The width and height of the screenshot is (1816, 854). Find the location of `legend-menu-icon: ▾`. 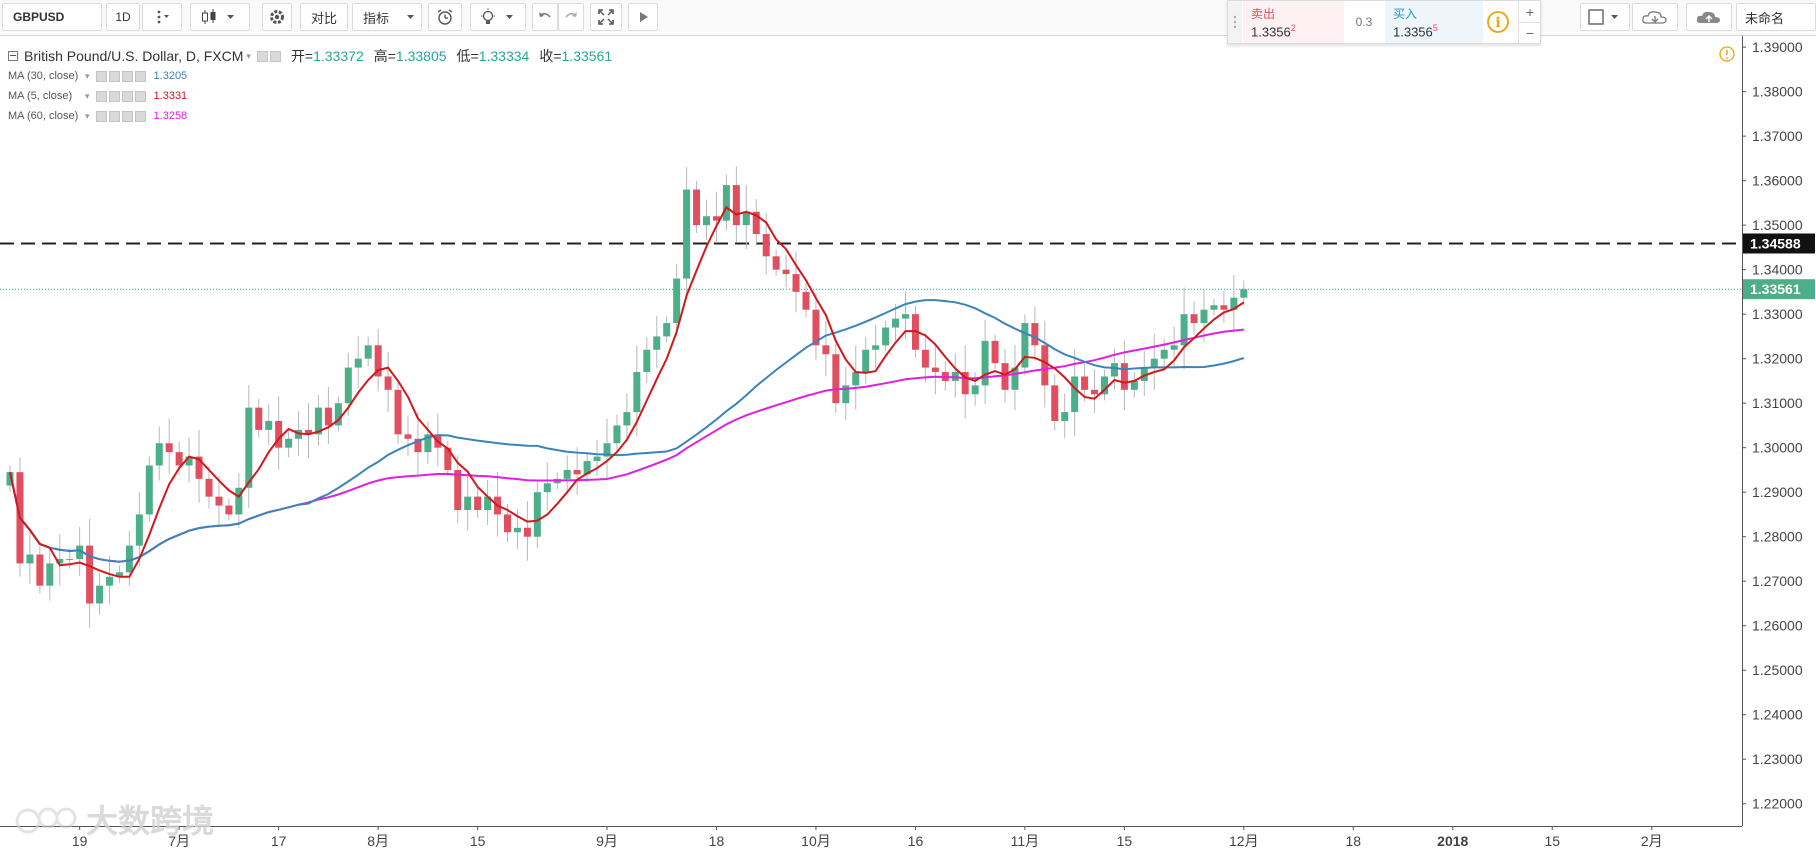

legend-menu-icon: ▾ is located at coordinates (248, 55).